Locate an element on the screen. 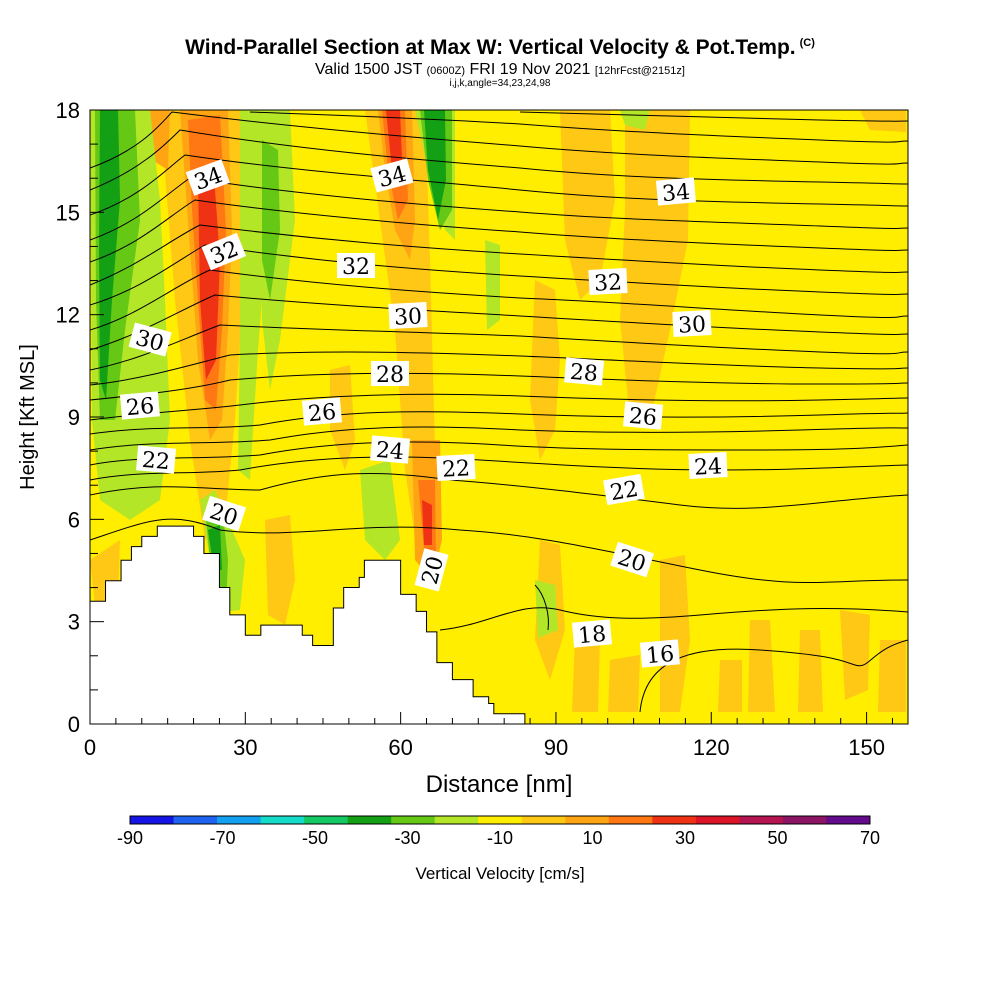 The image size is (1000, 1000). updraft-peak-areas is located at coordinates (315, 327).